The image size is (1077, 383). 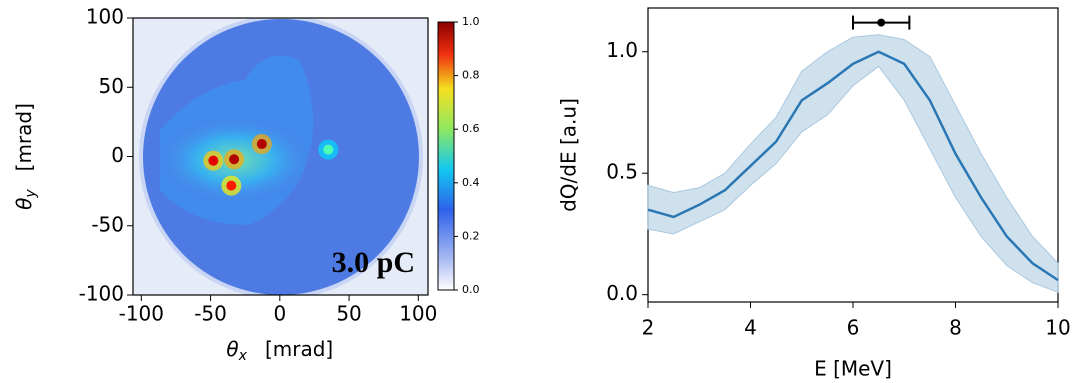 What do you see at coordinates (107, 224) in the screenshot?
I see `y-tick-label: -50` at bounding box center [107, 224].